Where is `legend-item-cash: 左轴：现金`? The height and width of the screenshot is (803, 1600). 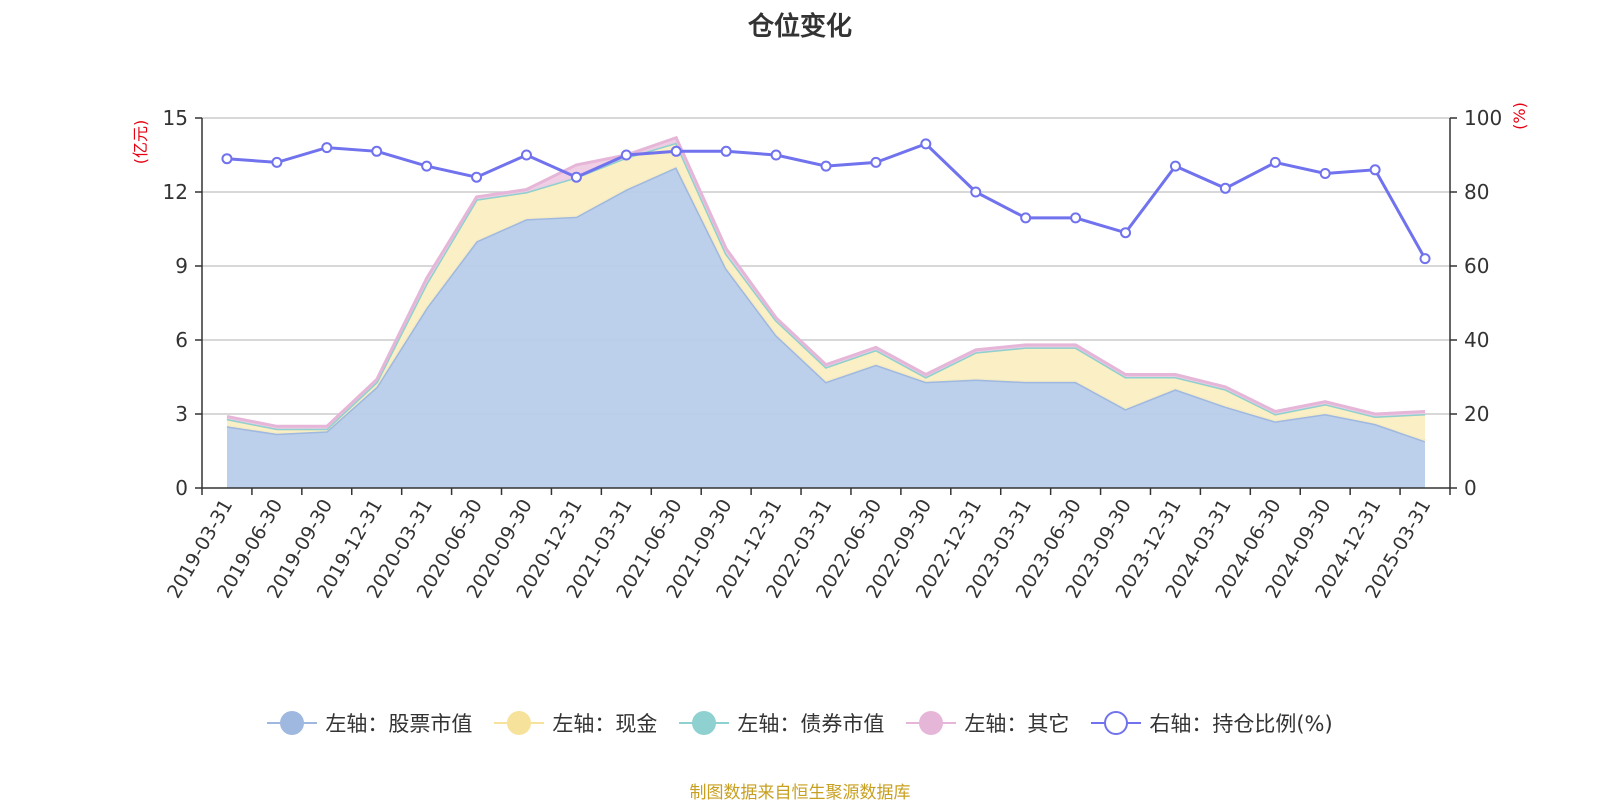
legend-item-cash: 左轴：现金 is located at coordinates (575, 723).